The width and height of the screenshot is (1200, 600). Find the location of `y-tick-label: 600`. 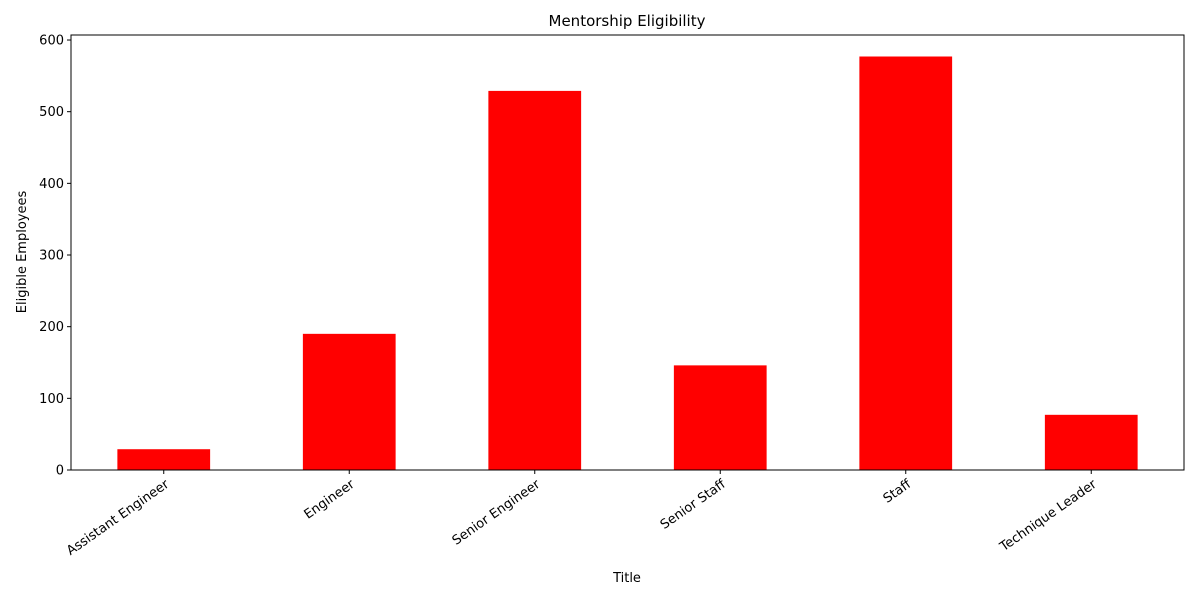

y-tick-label: 600 is located at coordinates (51, 41).